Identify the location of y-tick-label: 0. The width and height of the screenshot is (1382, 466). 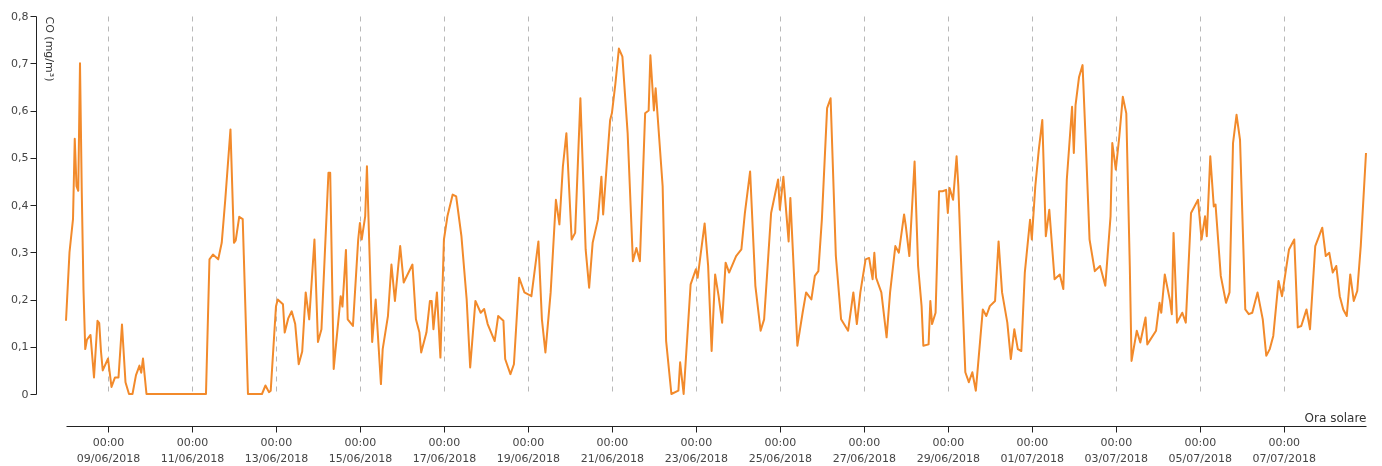
(25, 394).